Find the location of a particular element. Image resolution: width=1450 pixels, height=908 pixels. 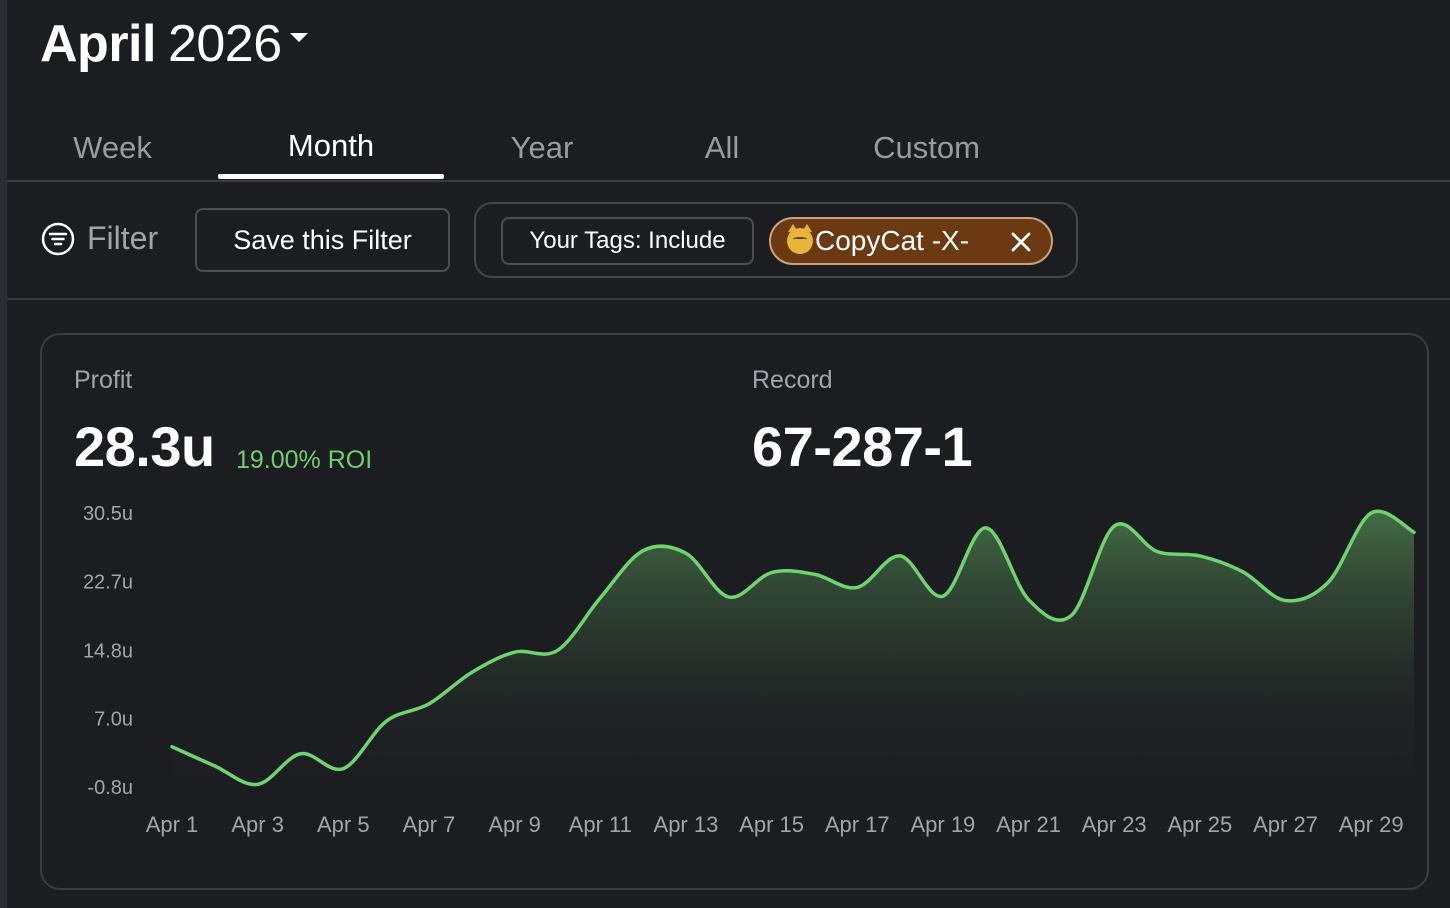

y-tick-label: -0.8u is located at coordinates (110, 788).